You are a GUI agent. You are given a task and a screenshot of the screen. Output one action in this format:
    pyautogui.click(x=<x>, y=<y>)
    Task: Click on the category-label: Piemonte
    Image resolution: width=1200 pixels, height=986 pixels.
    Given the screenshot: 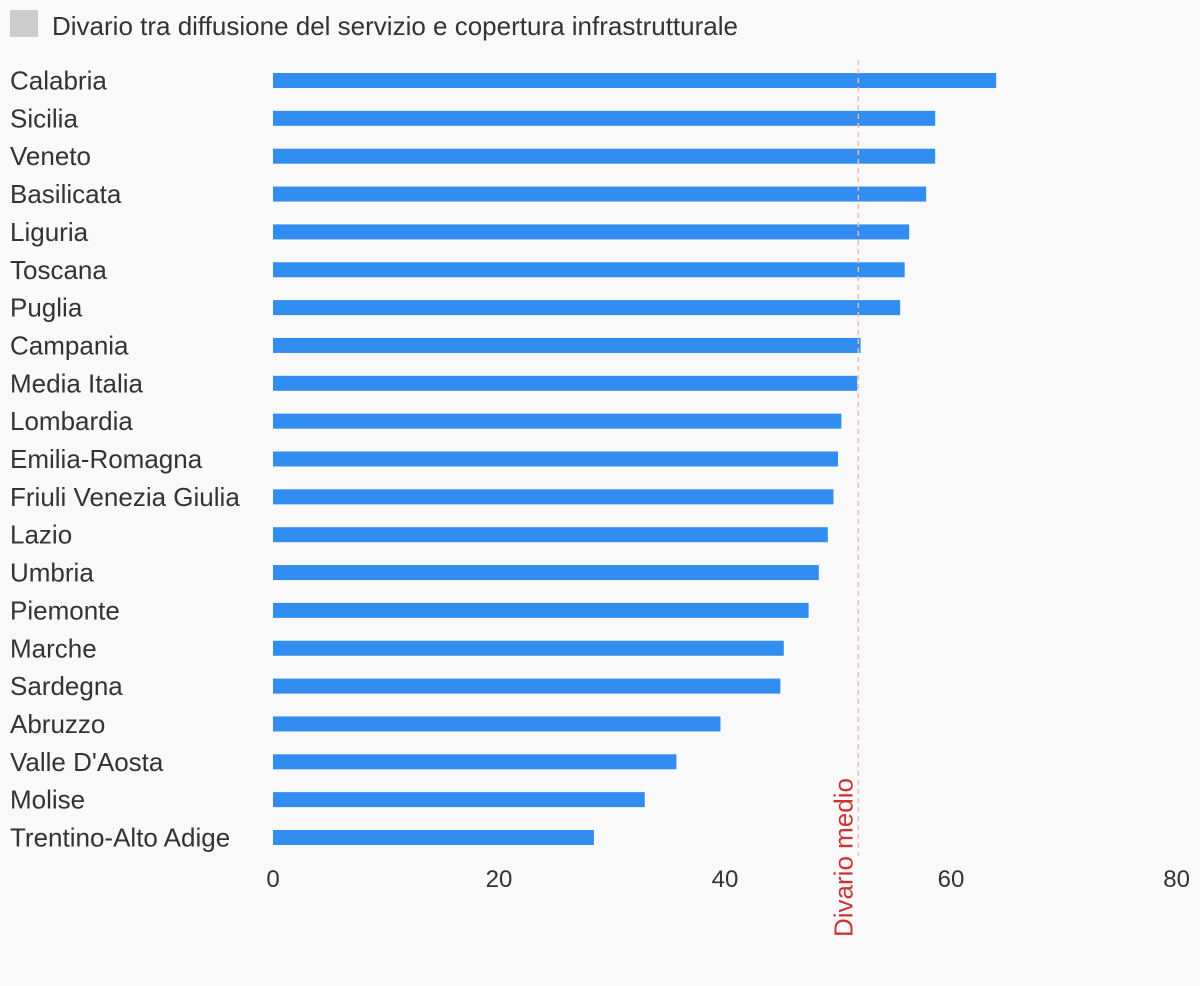 What is the action you would take?
    pyautogui.click(x=65, y=610)
    